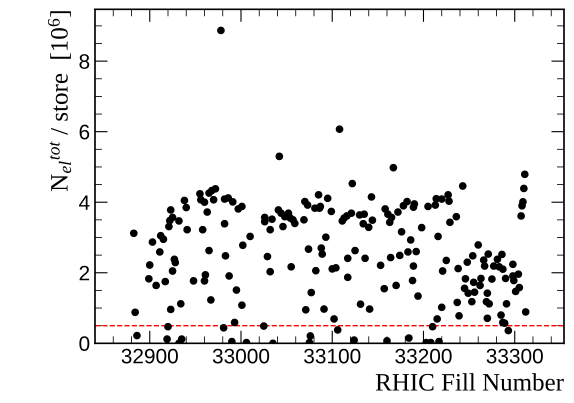 Image resolution: width=574 pixels, height=403 pixels. What do you see at coordinates (470, 382) in the screenshot?
I see `x-axis-title: RHIC Fill Number` at bounding box center [470, 382].